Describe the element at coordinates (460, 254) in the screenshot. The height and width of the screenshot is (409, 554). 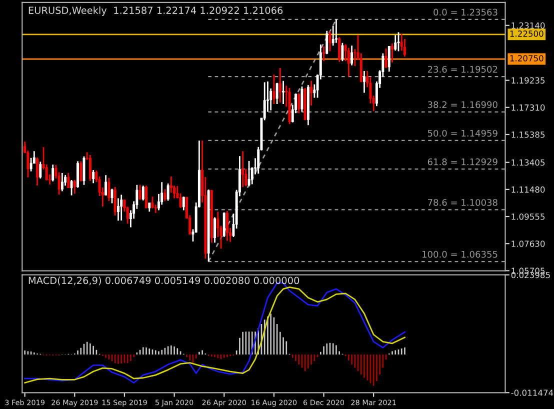
I see `ref-line-label: 100.0 = 1.06355` at that location.